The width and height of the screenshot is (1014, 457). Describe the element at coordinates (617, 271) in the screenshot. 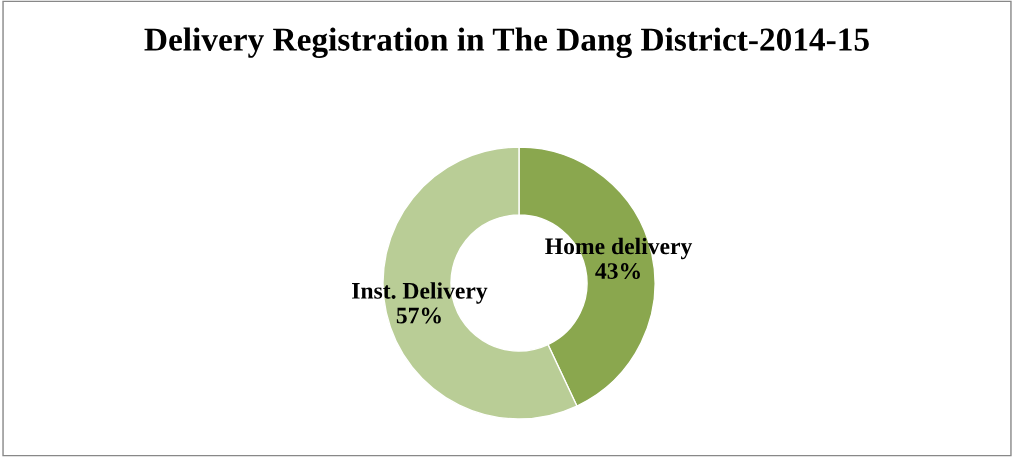

I see `data-label: 43%` at that location.